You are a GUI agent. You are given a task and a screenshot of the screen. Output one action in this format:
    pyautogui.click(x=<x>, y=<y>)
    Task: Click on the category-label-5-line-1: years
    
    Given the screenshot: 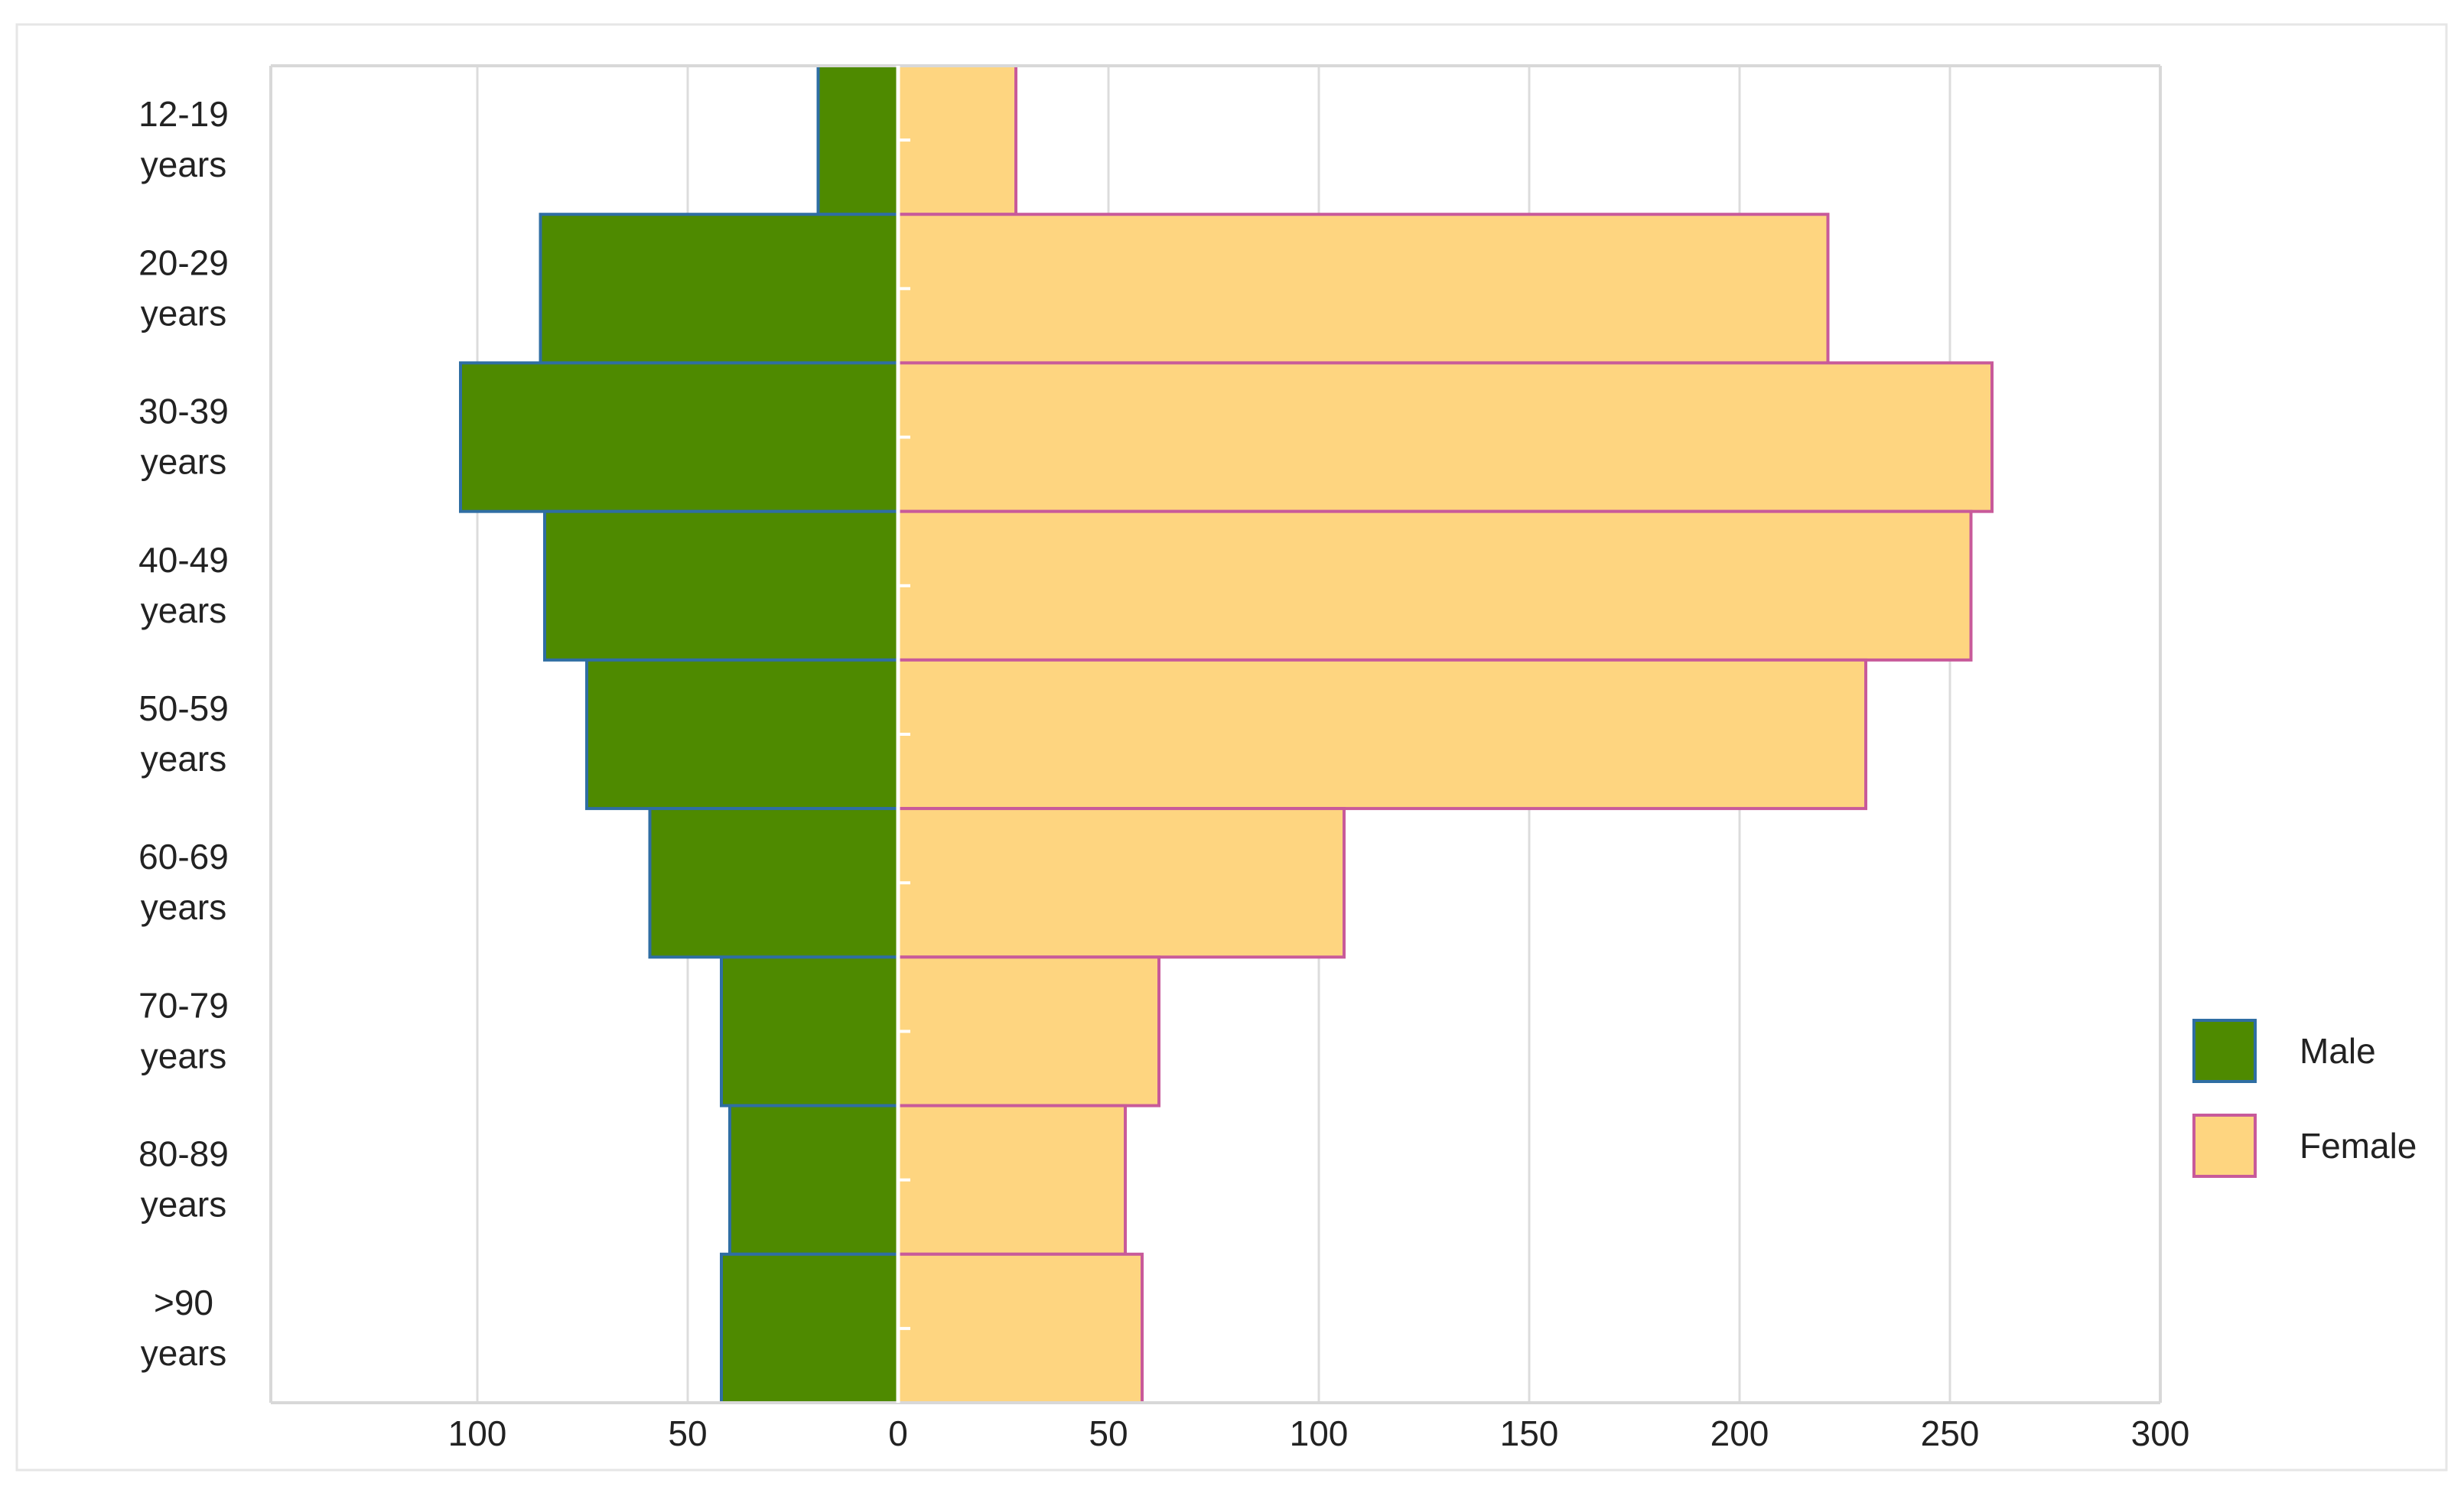 What is the action you would take?
    pyautogui.click(x=183, y=907)
    